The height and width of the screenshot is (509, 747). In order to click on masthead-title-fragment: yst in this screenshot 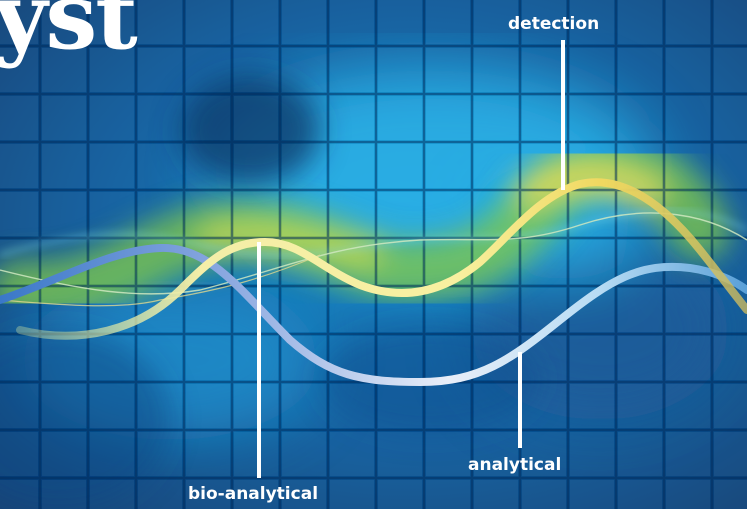, I will do `click(69, 35)`.